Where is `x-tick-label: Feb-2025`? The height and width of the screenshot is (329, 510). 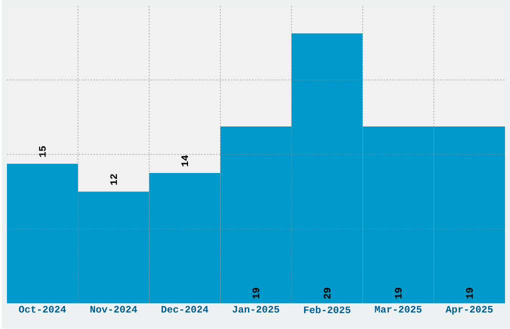
x-tick-label: Feb-2025 is located at coordinates (327, 310).